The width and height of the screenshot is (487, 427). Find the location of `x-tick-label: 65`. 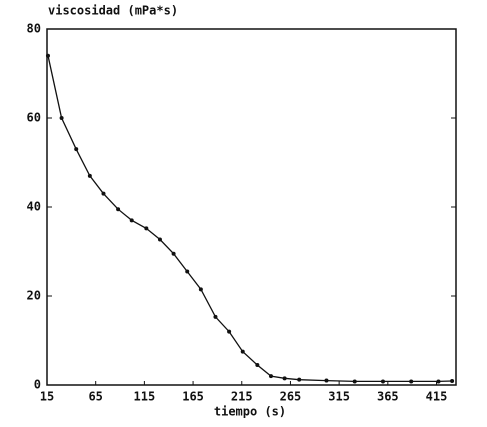

x-tick-label: 65 is located at coordinates (95, 397).